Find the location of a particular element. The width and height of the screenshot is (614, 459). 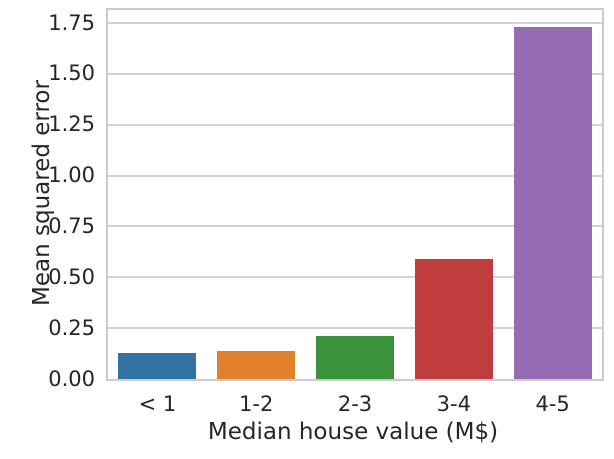

x-tick-label: 4-5 is located at coordinates (552, 404).